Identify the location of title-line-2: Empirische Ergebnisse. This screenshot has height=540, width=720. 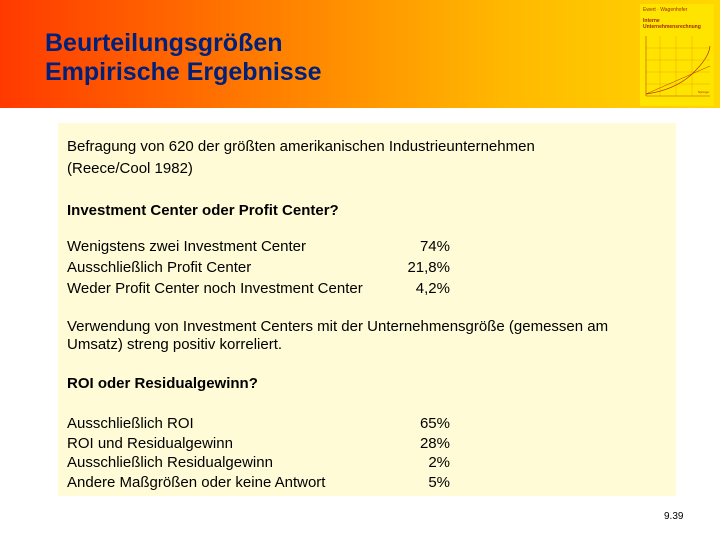
(183, 72).